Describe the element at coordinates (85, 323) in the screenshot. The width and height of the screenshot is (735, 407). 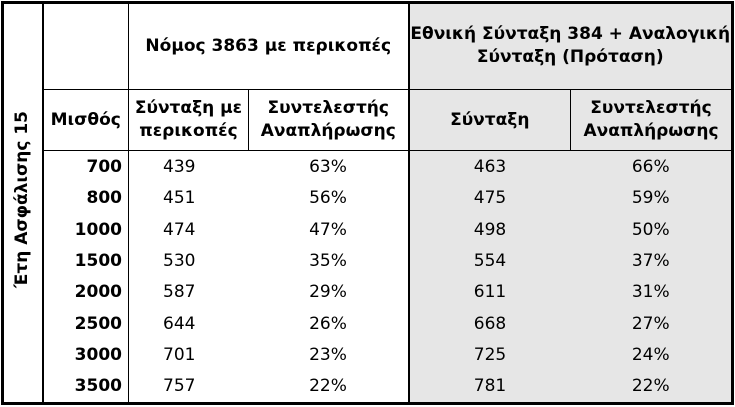
I see `salary-cell: 2500` at that location.